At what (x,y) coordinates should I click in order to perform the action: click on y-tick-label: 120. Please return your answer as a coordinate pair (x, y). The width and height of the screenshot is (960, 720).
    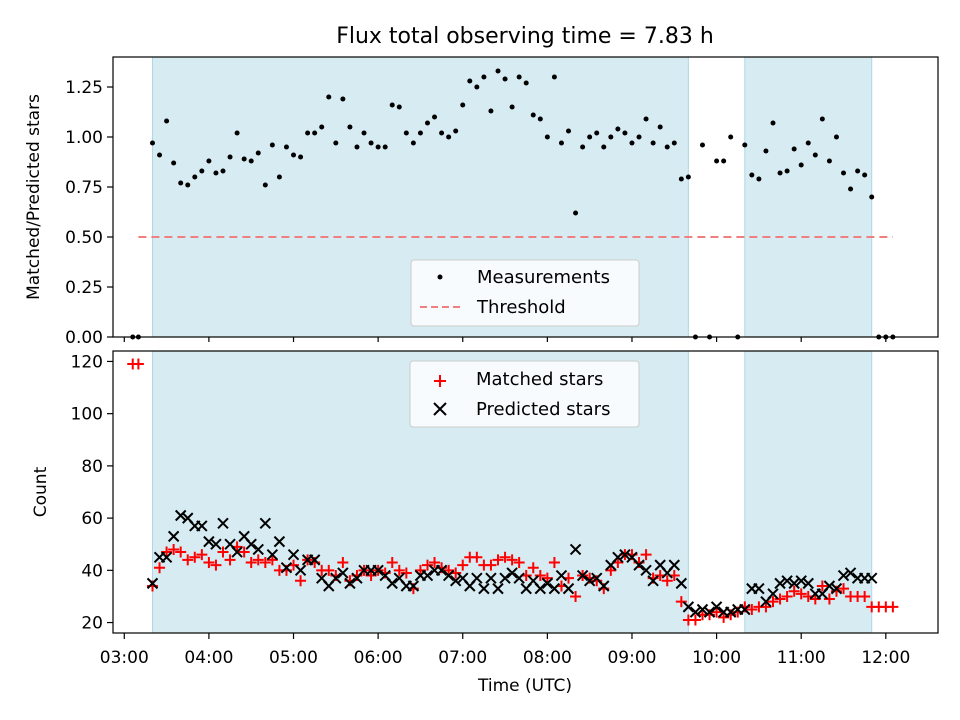
    Looking at the image, I should click on (87, 362).